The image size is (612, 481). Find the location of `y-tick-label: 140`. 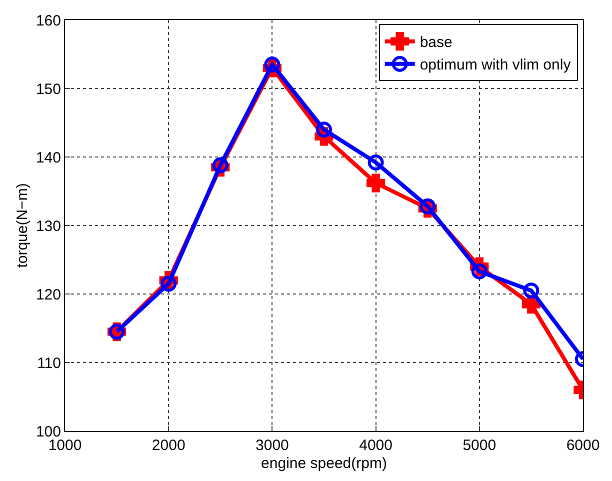

y-tick-label: 140 is located at coordinates (48, 157).